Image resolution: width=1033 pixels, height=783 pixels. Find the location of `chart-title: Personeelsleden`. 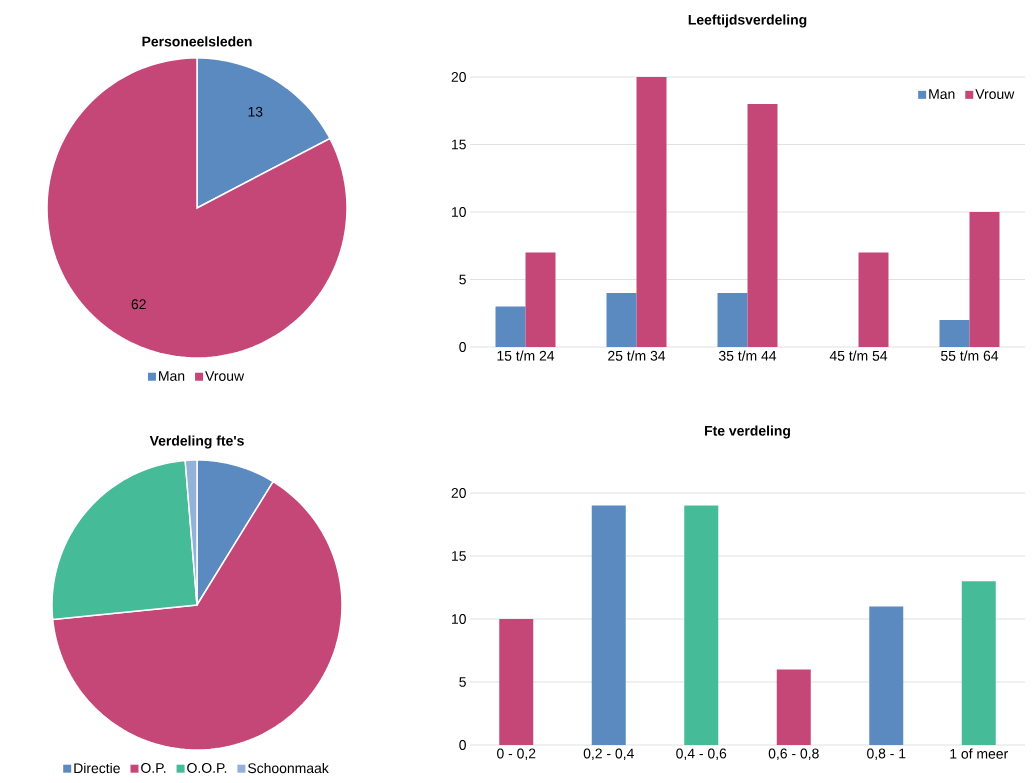

chart-title: Personeelsleden is located at coordinates (197, 41).